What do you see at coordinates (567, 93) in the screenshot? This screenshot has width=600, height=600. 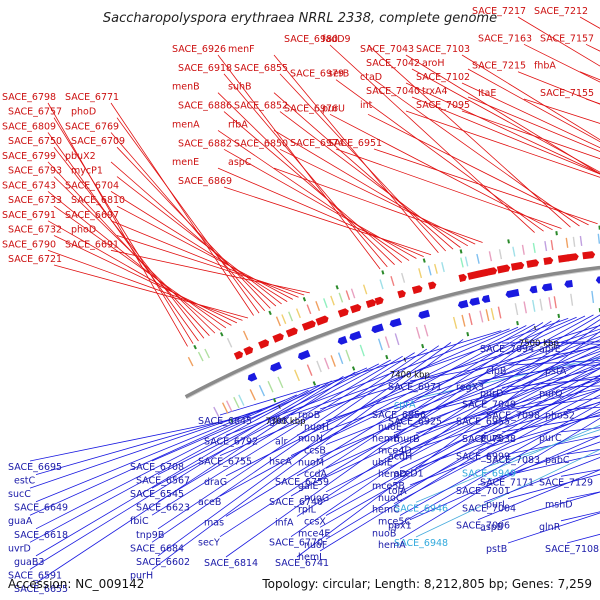 I see `forward-gene-label: SACE_7155` at bounding box center [567, 93].